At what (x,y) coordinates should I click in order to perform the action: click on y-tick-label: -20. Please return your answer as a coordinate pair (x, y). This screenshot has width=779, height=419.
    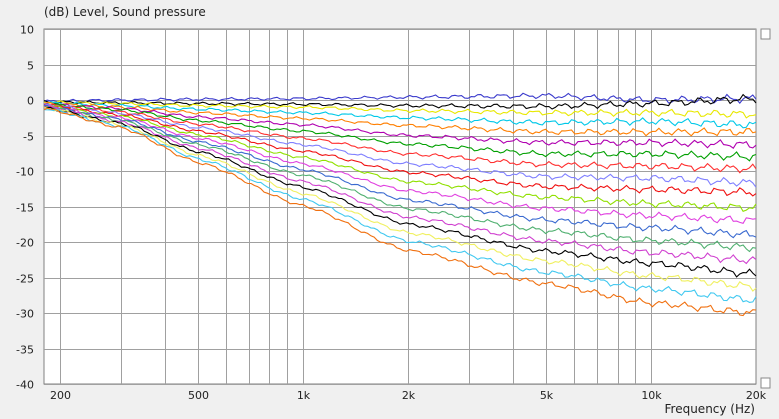
    Looking at the image, I should click on (25, 243).